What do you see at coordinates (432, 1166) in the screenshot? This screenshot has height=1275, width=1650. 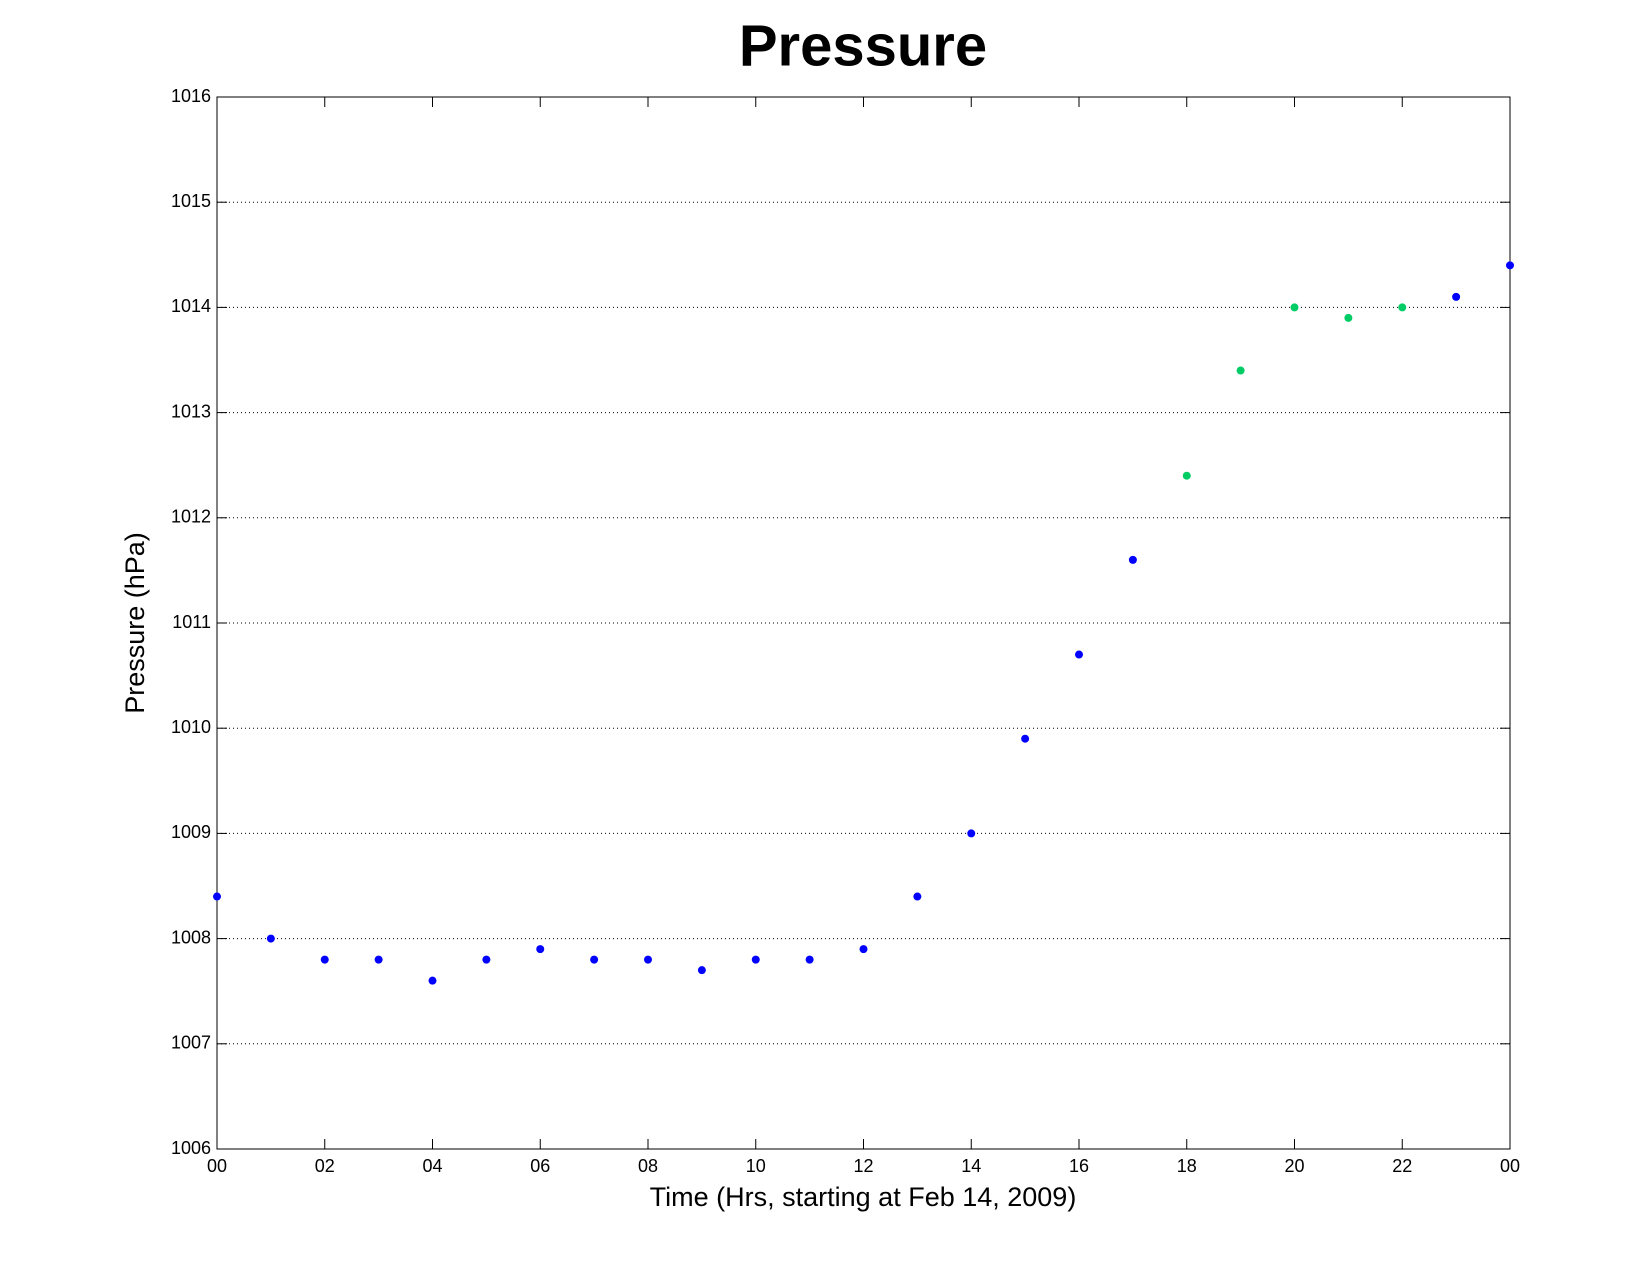 I see `x-tick-label: 04` at bounding box center [432, 1166].